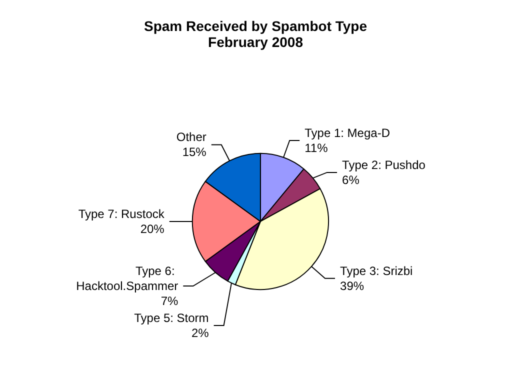 The width and height of the screenshot is (511, 384). I want to click on data-label: 39%, so click(352, 285).